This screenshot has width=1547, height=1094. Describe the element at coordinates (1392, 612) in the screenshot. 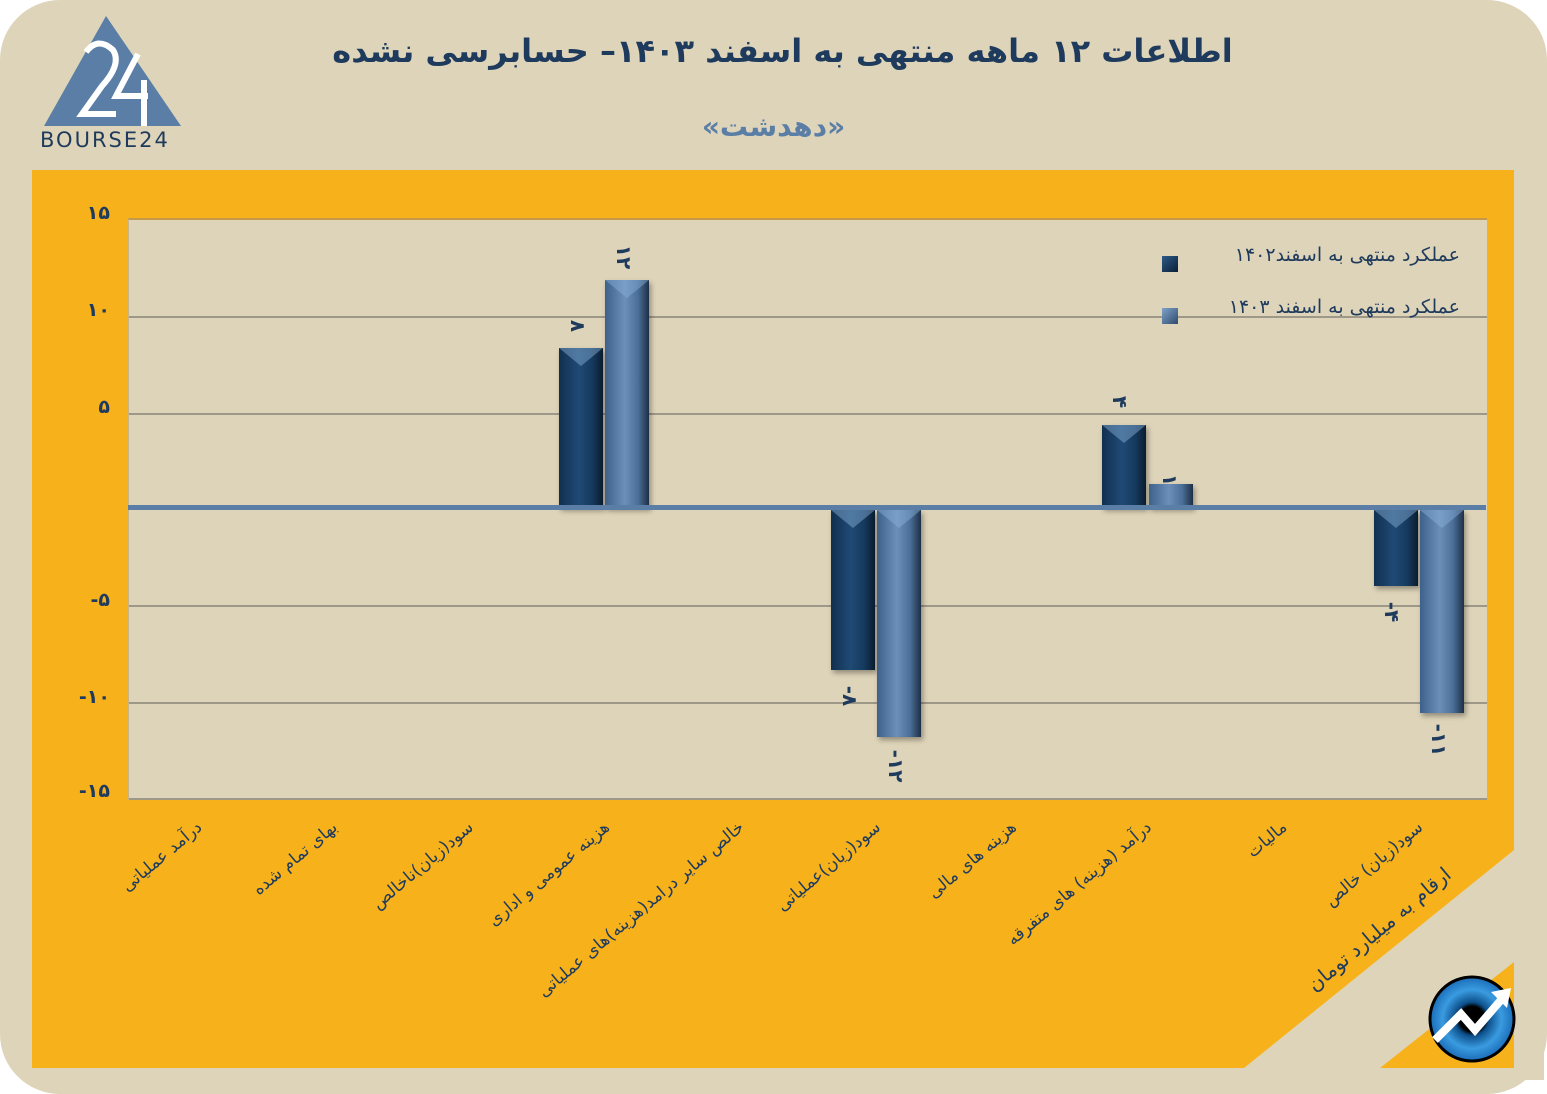

I see `data-label: -۴` at that location.